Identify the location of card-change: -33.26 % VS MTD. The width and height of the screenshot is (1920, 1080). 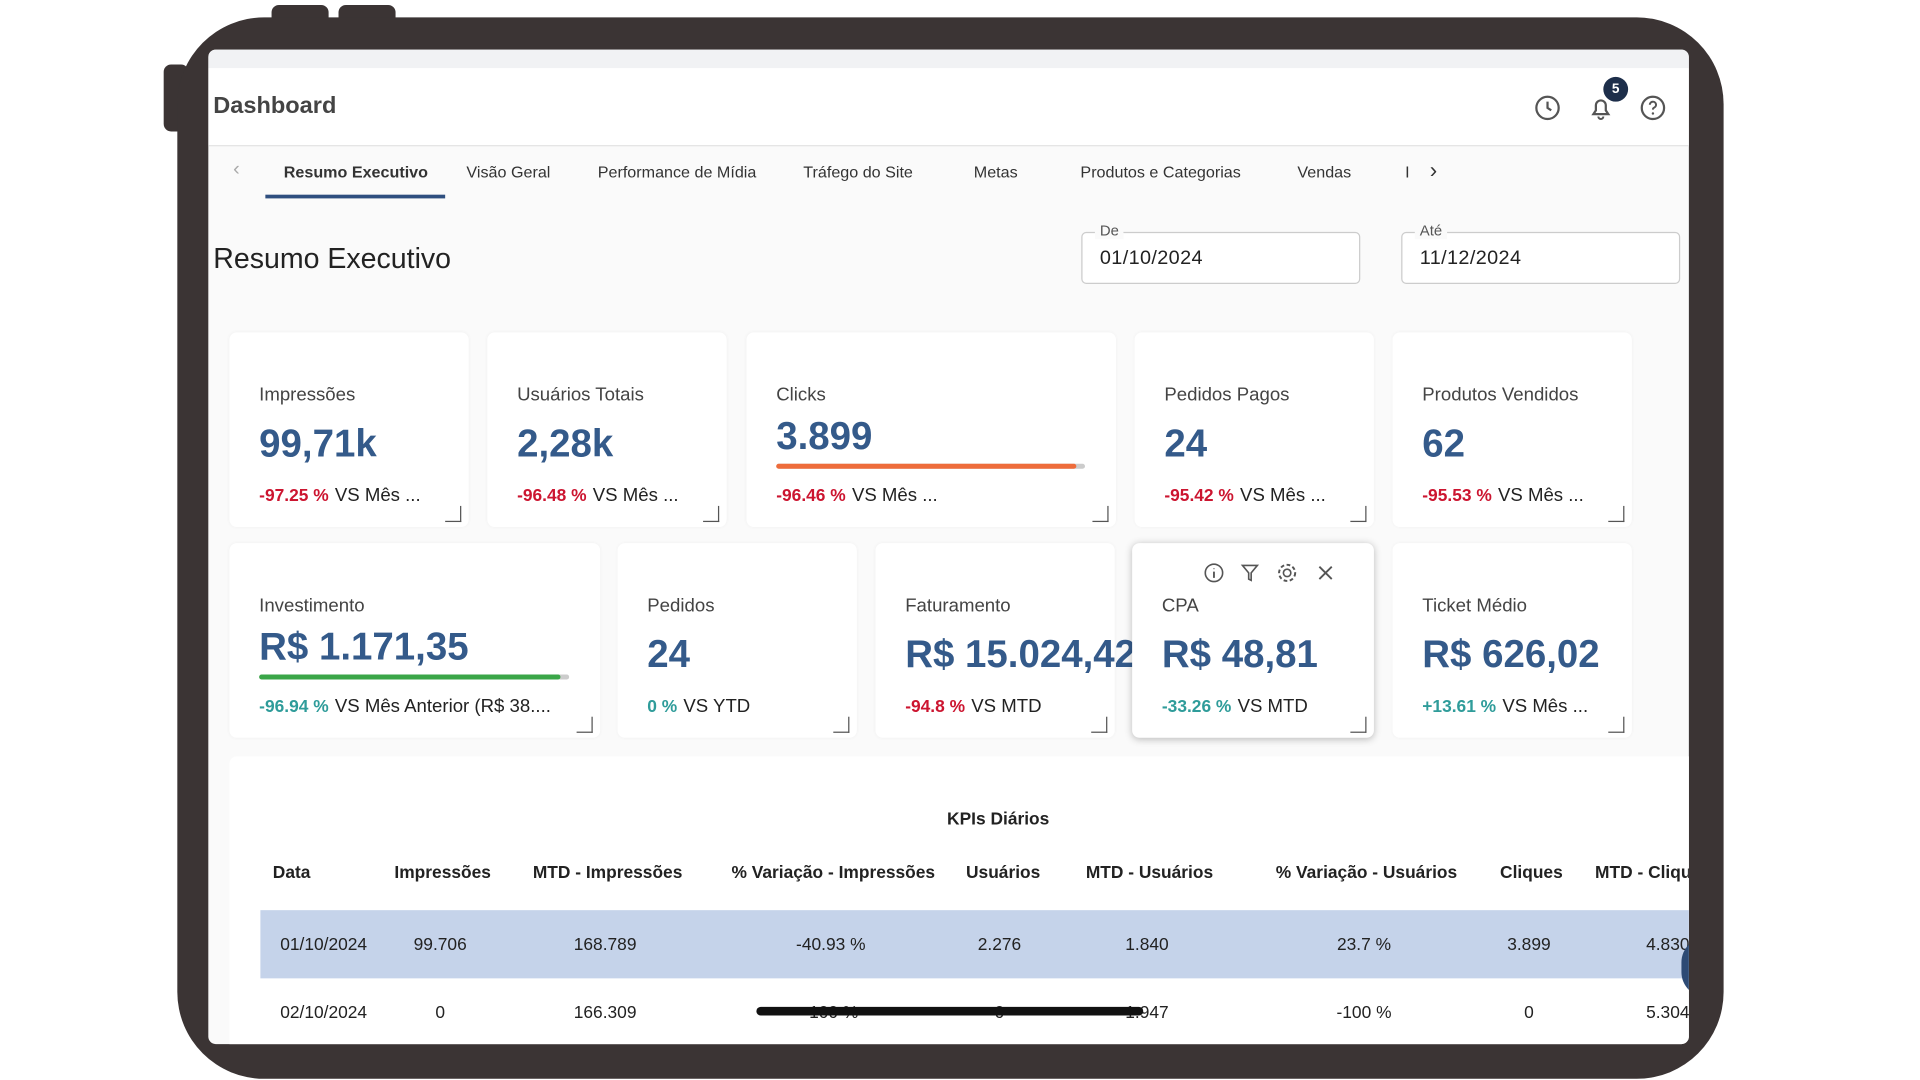
(1235, 706).